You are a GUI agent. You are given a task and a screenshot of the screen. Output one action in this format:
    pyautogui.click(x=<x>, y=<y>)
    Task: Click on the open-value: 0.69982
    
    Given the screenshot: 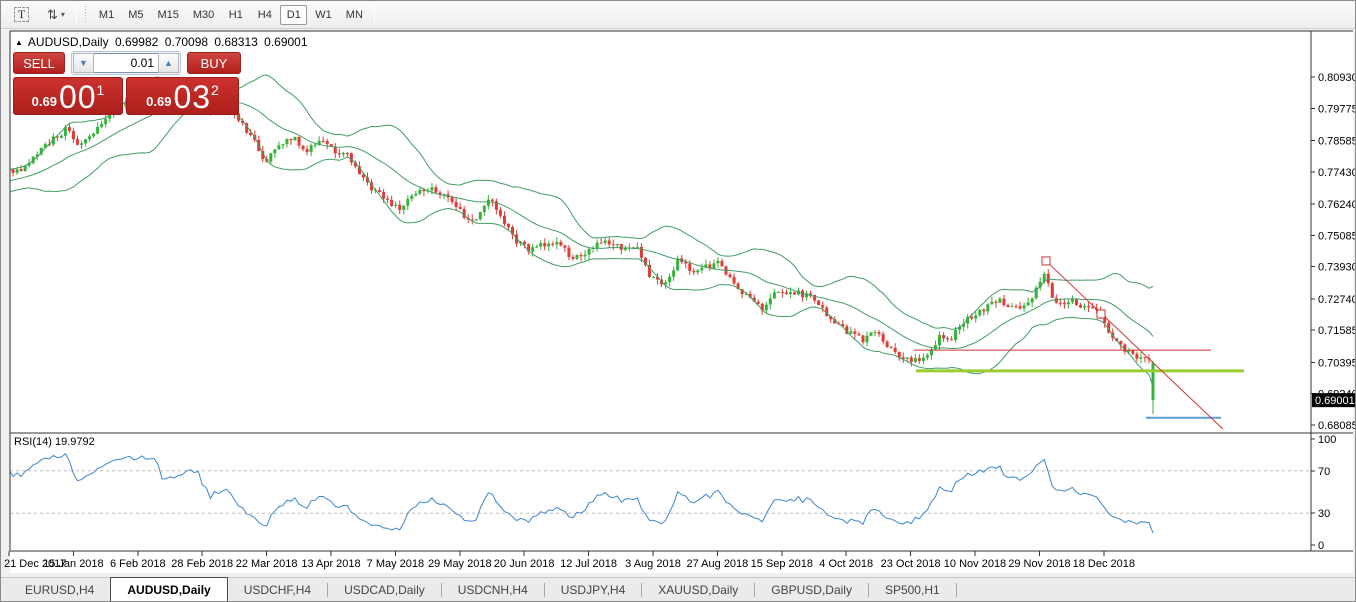 What is the action you would take?
    pyautogui.click(x=136, y=42)
    